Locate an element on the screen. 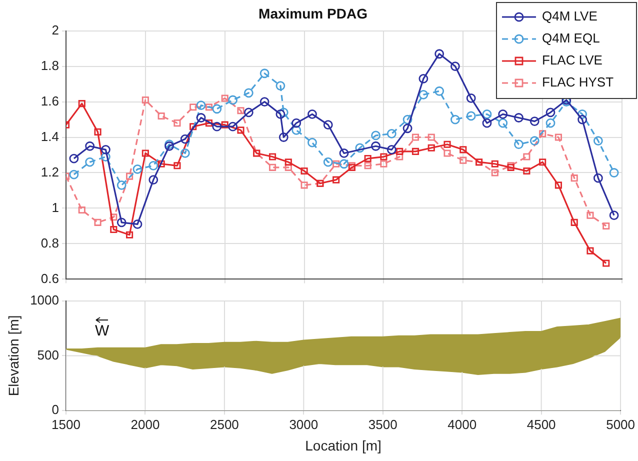 The width and height of the screenshot is (638, 461). y-tick-label: 1 is located at coordinates (55, 207).